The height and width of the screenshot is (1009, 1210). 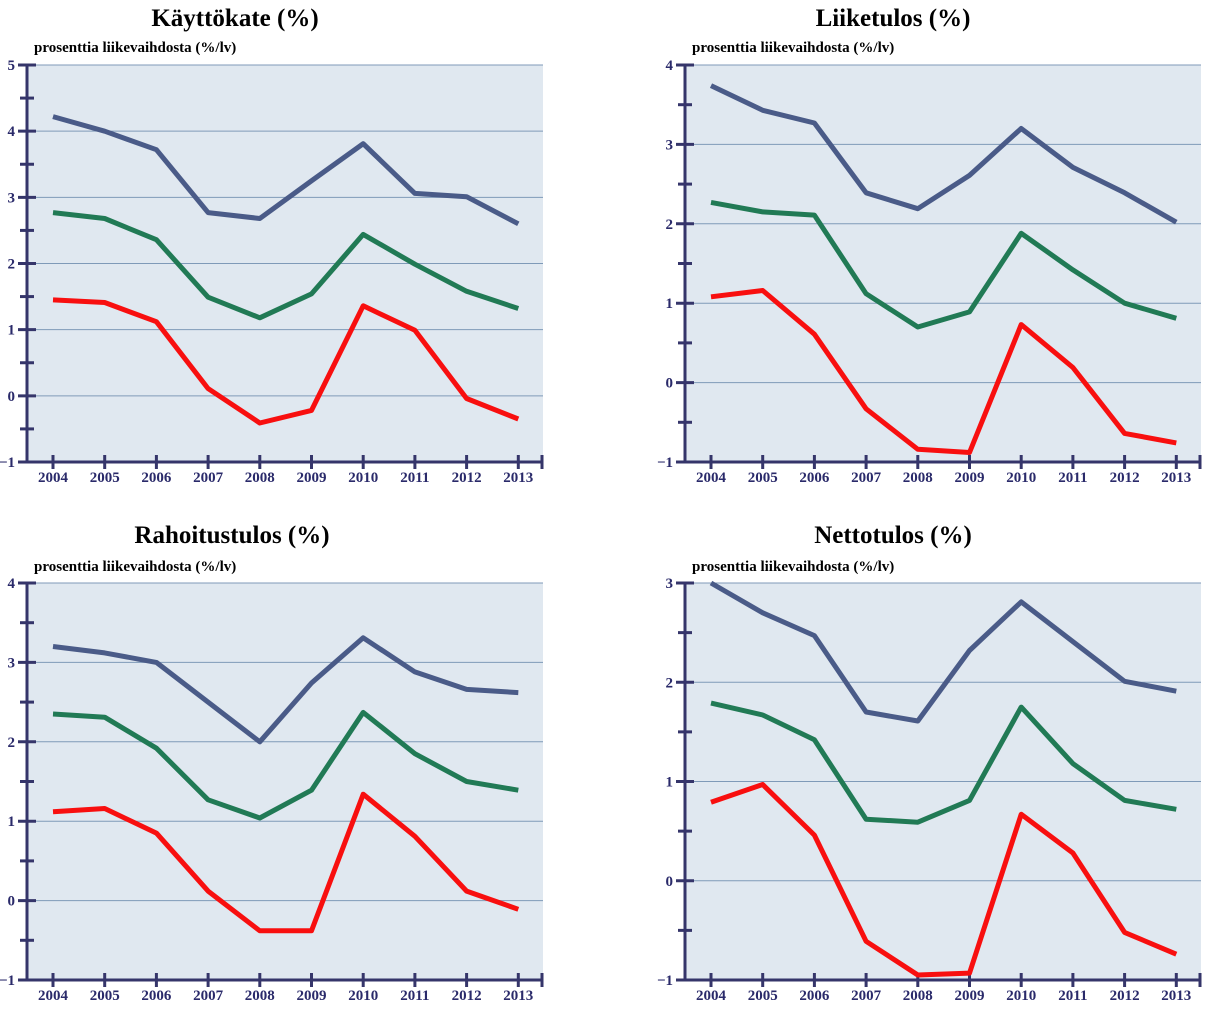 What do you see at coordinates (234, 18) in the screenshot?
I see `chart-title: Käyttökate (%)` at bounding box center [234, 18].